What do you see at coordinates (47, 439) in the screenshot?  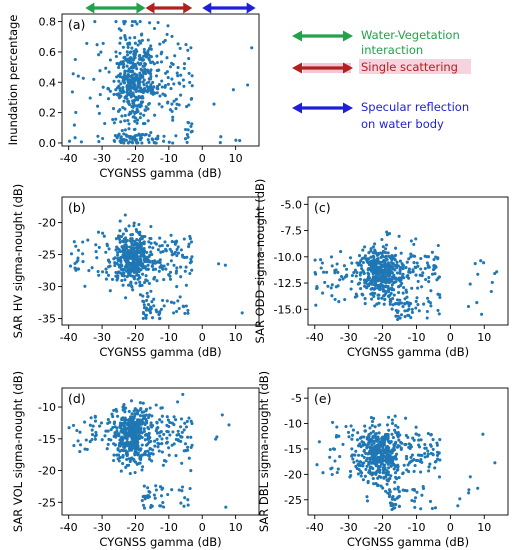 I see `y-tick-label: -15` at bounding box center [47, 439].